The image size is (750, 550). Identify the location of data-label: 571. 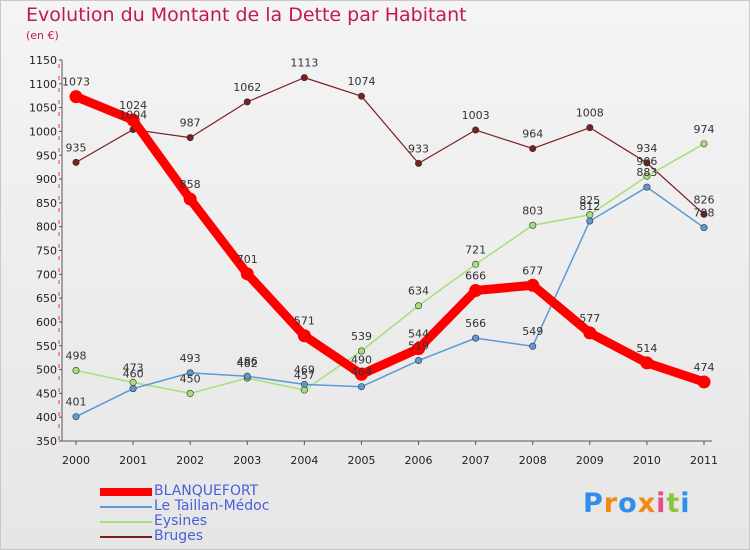
(304, 321).